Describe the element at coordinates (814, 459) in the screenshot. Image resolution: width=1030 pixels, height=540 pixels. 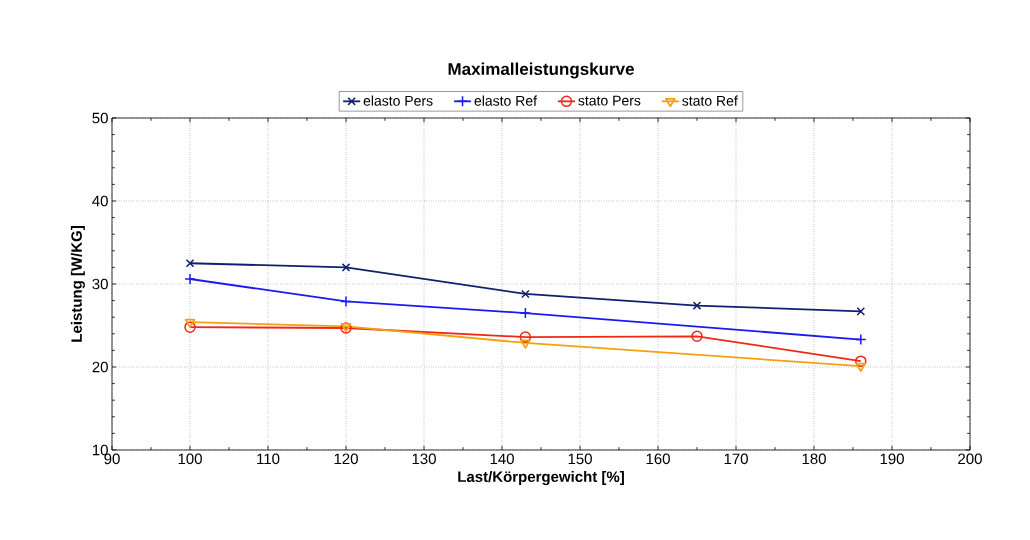
I see `x-tick-label: 180` at that location.